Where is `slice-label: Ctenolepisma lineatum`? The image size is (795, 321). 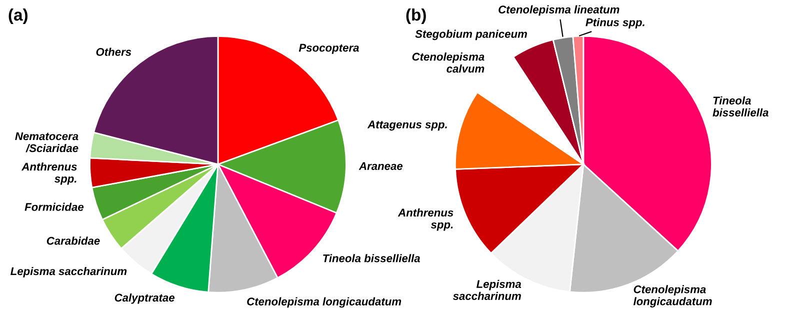
slice-label: Ctenolepisma lineatum is located at coordinates (559, 10).